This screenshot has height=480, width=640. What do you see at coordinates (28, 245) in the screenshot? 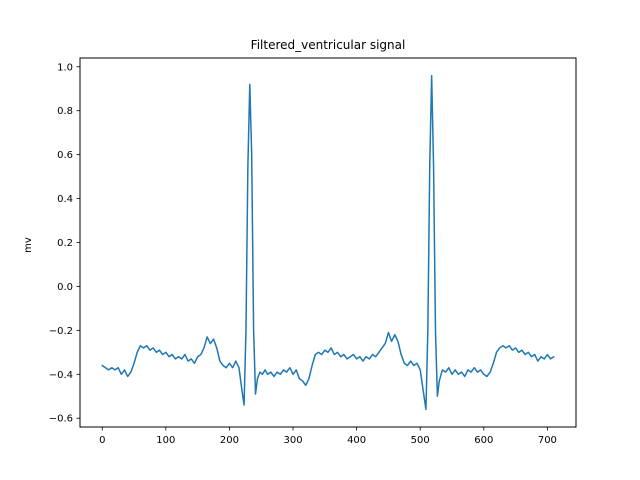
I see `y-axis-label: mv` at bounding box center [28, 245].